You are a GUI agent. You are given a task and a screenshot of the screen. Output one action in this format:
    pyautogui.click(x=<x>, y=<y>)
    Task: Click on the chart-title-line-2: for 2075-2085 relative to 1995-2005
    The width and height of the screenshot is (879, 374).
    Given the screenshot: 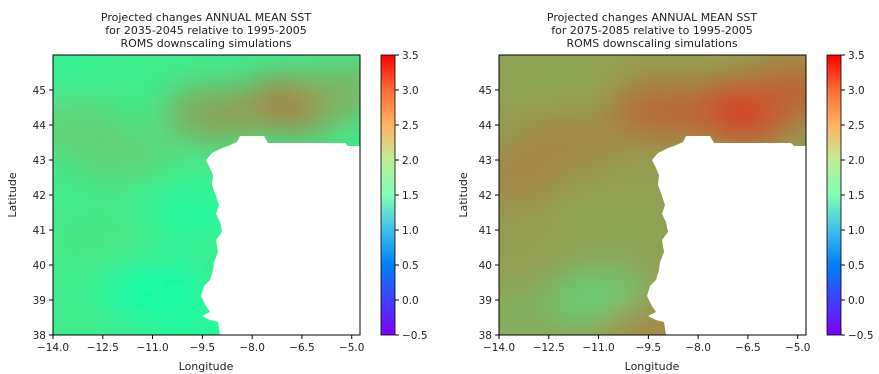 What is the action you would take?
    pyautogui.click(x=652, y=30)
    